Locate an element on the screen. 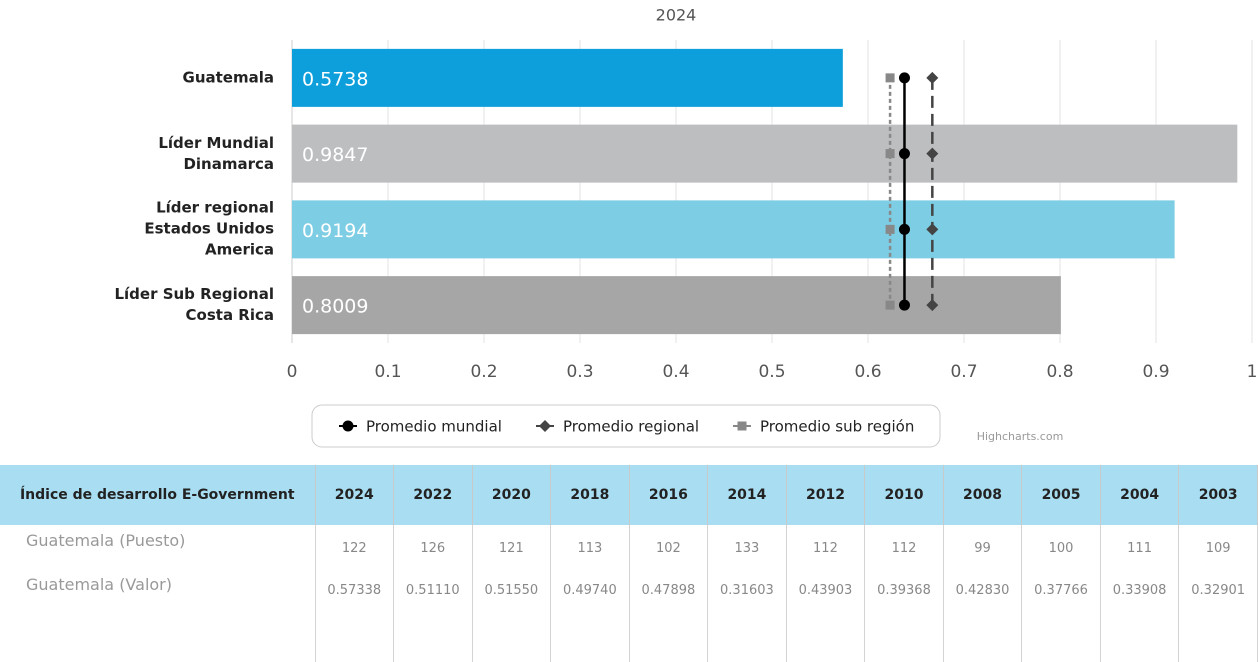 The width and height of the screenshot is (1258, 662). table-cell: 102 is located at coordinates (669, 548).